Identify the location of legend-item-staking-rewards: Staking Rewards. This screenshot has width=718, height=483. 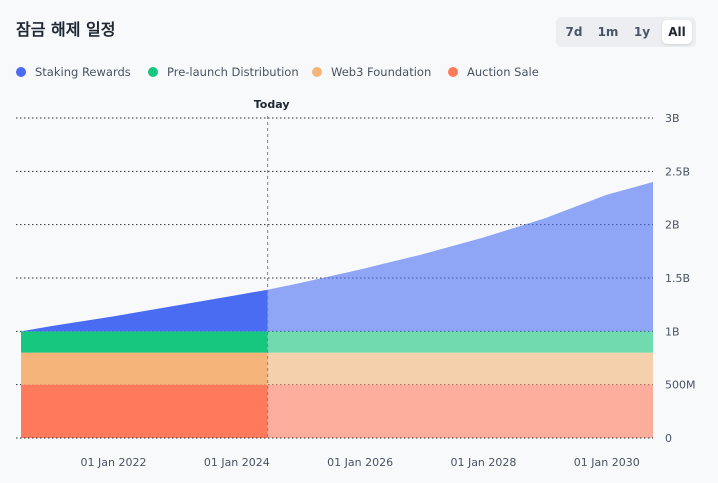
(73, 72).